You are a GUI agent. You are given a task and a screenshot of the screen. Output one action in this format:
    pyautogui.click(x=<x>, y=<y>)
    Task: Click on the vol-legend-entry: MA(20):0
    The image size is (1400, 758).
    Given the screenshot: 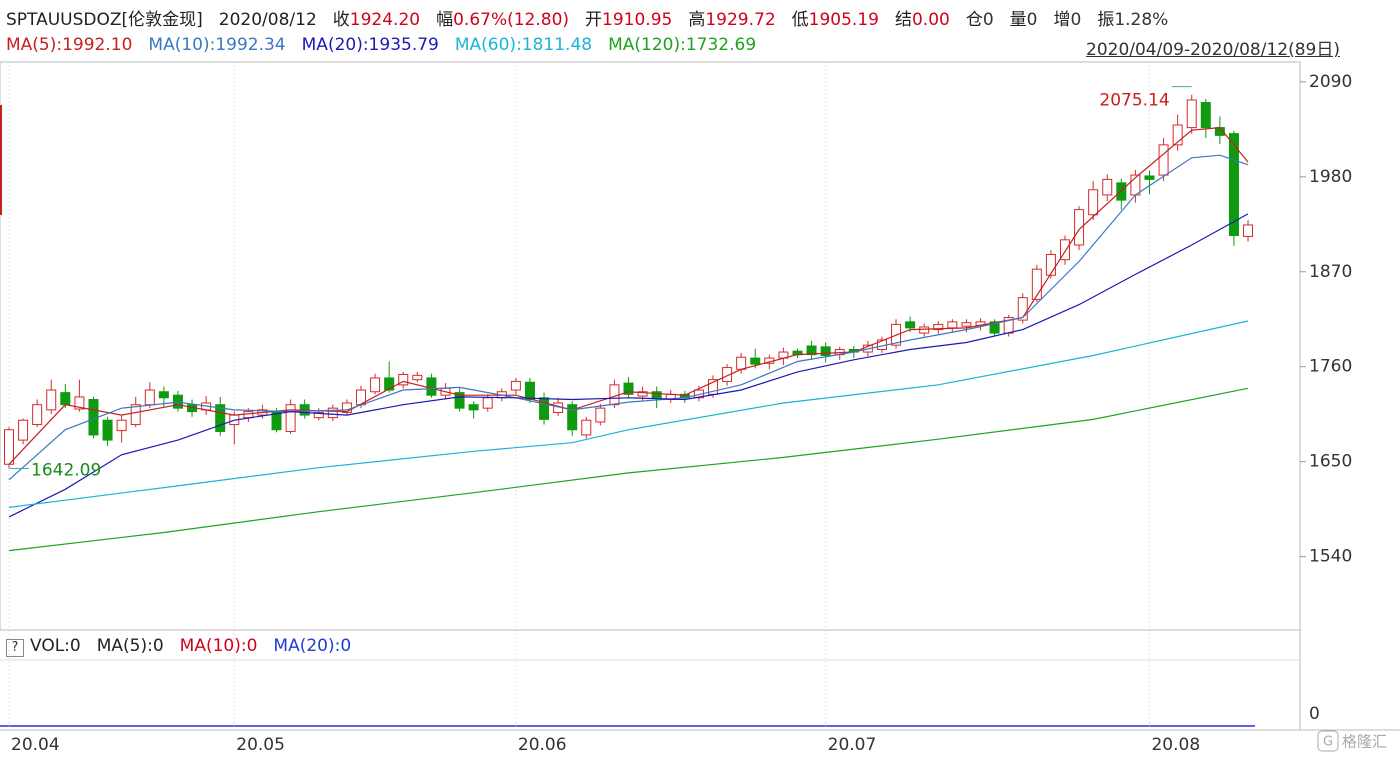 What is the action you would take?
    pyautogui.click(x=312, y=646)
    